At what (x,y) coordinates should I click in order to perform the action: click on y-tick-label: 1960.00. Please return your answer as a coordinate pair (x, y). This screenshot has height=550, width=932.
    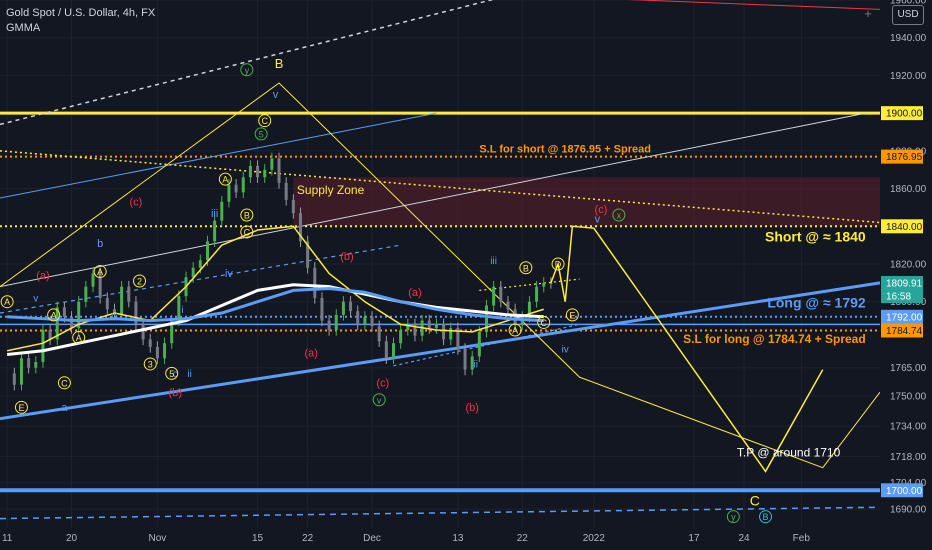
    Looking at the image, I should click on (908, 3).